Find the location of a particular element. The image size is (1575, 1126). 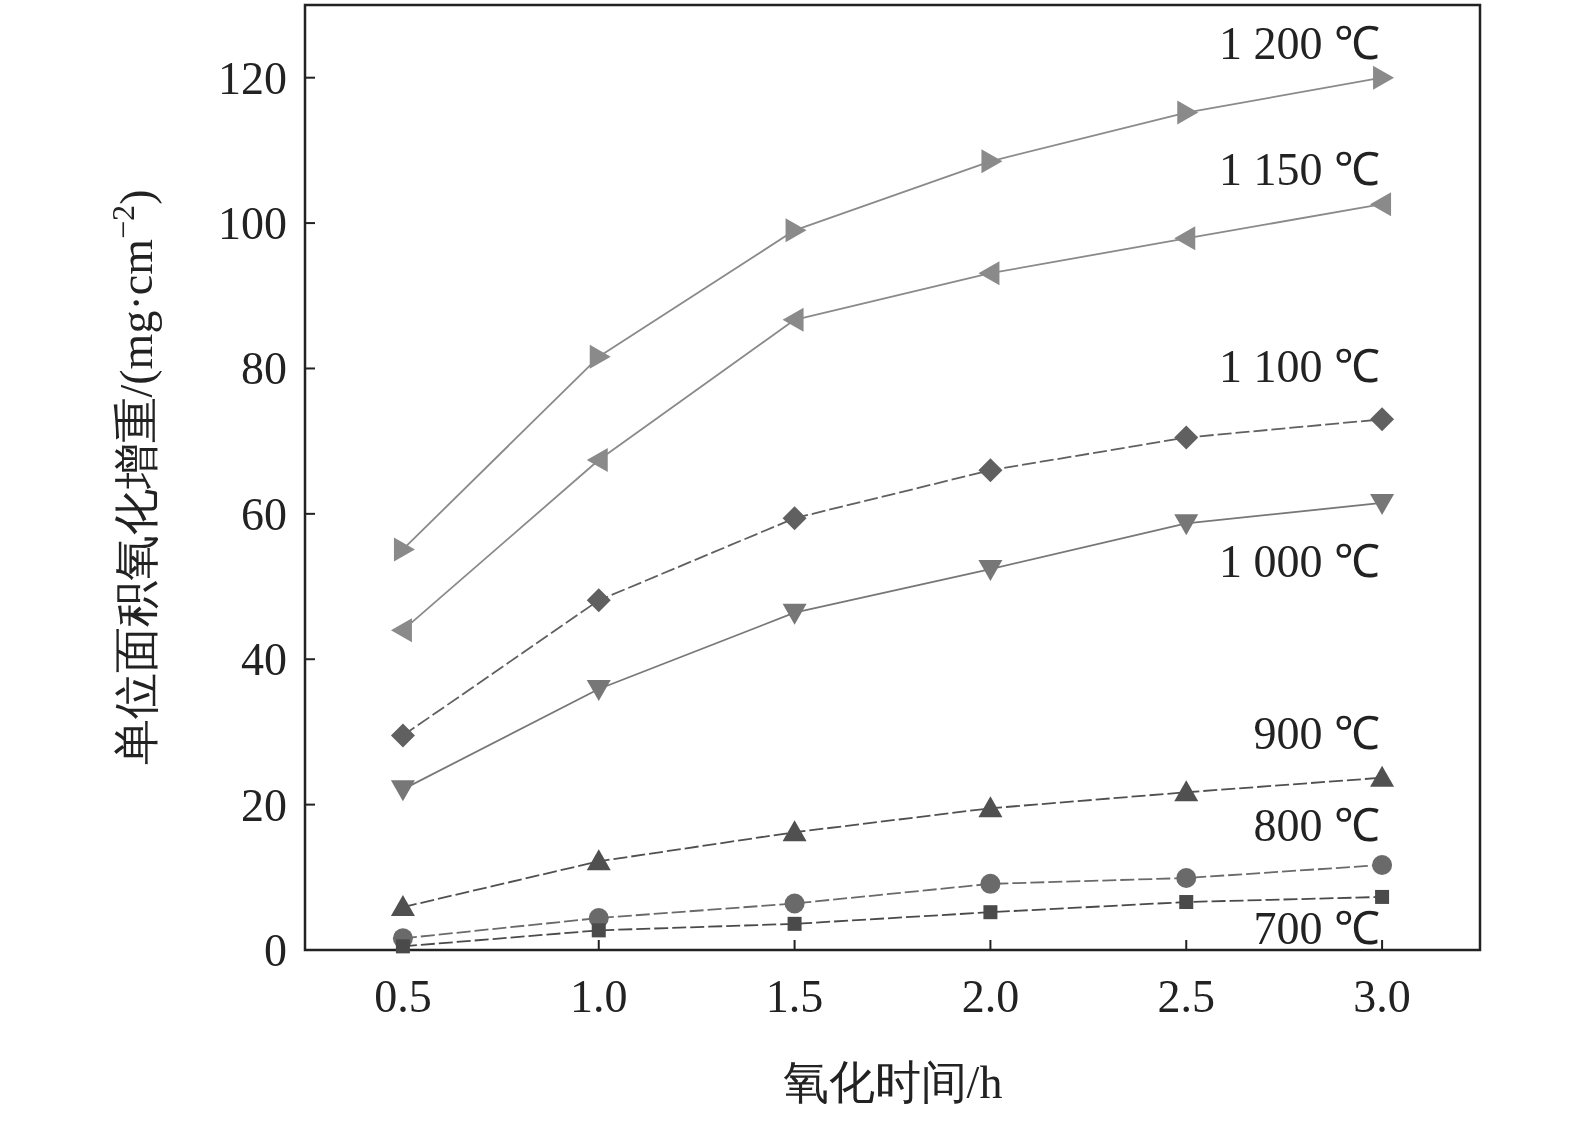

series-label: 1 100 ℃ is located at coordinates (1300, 367).